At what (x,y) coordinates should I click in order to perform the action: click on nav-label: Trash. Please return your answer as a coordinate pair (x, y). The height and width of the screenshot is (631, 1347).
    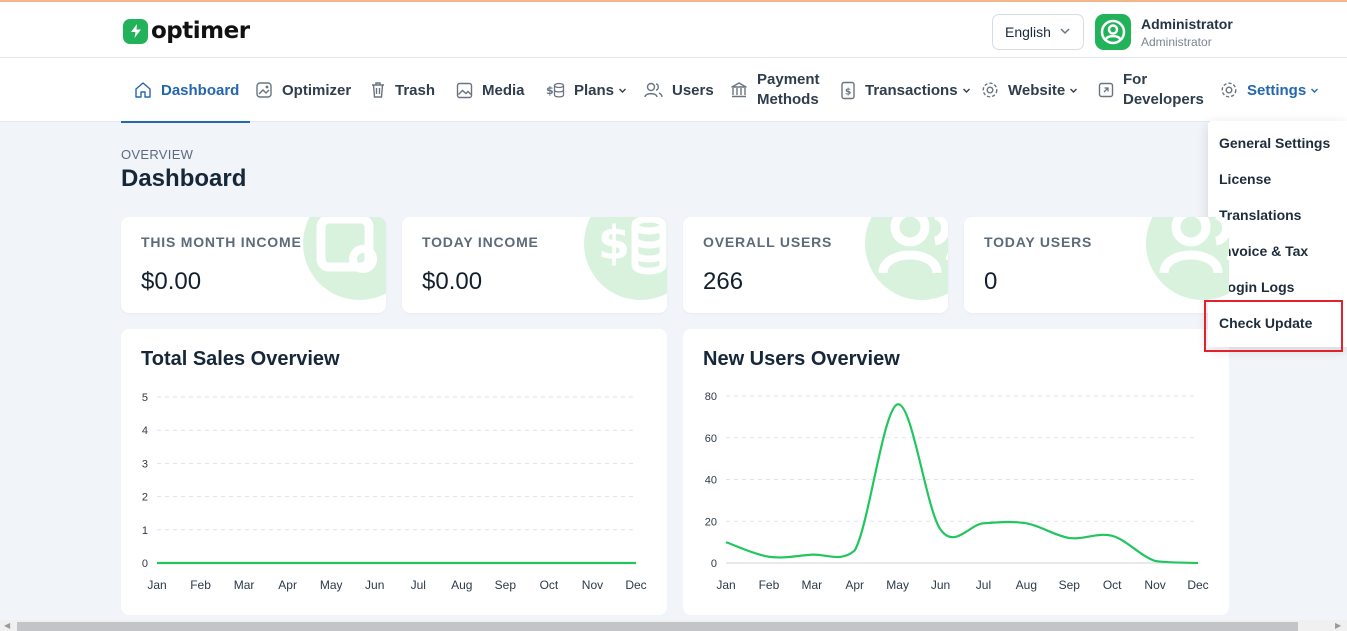
    Looking at the image, I should click on (415, 90).